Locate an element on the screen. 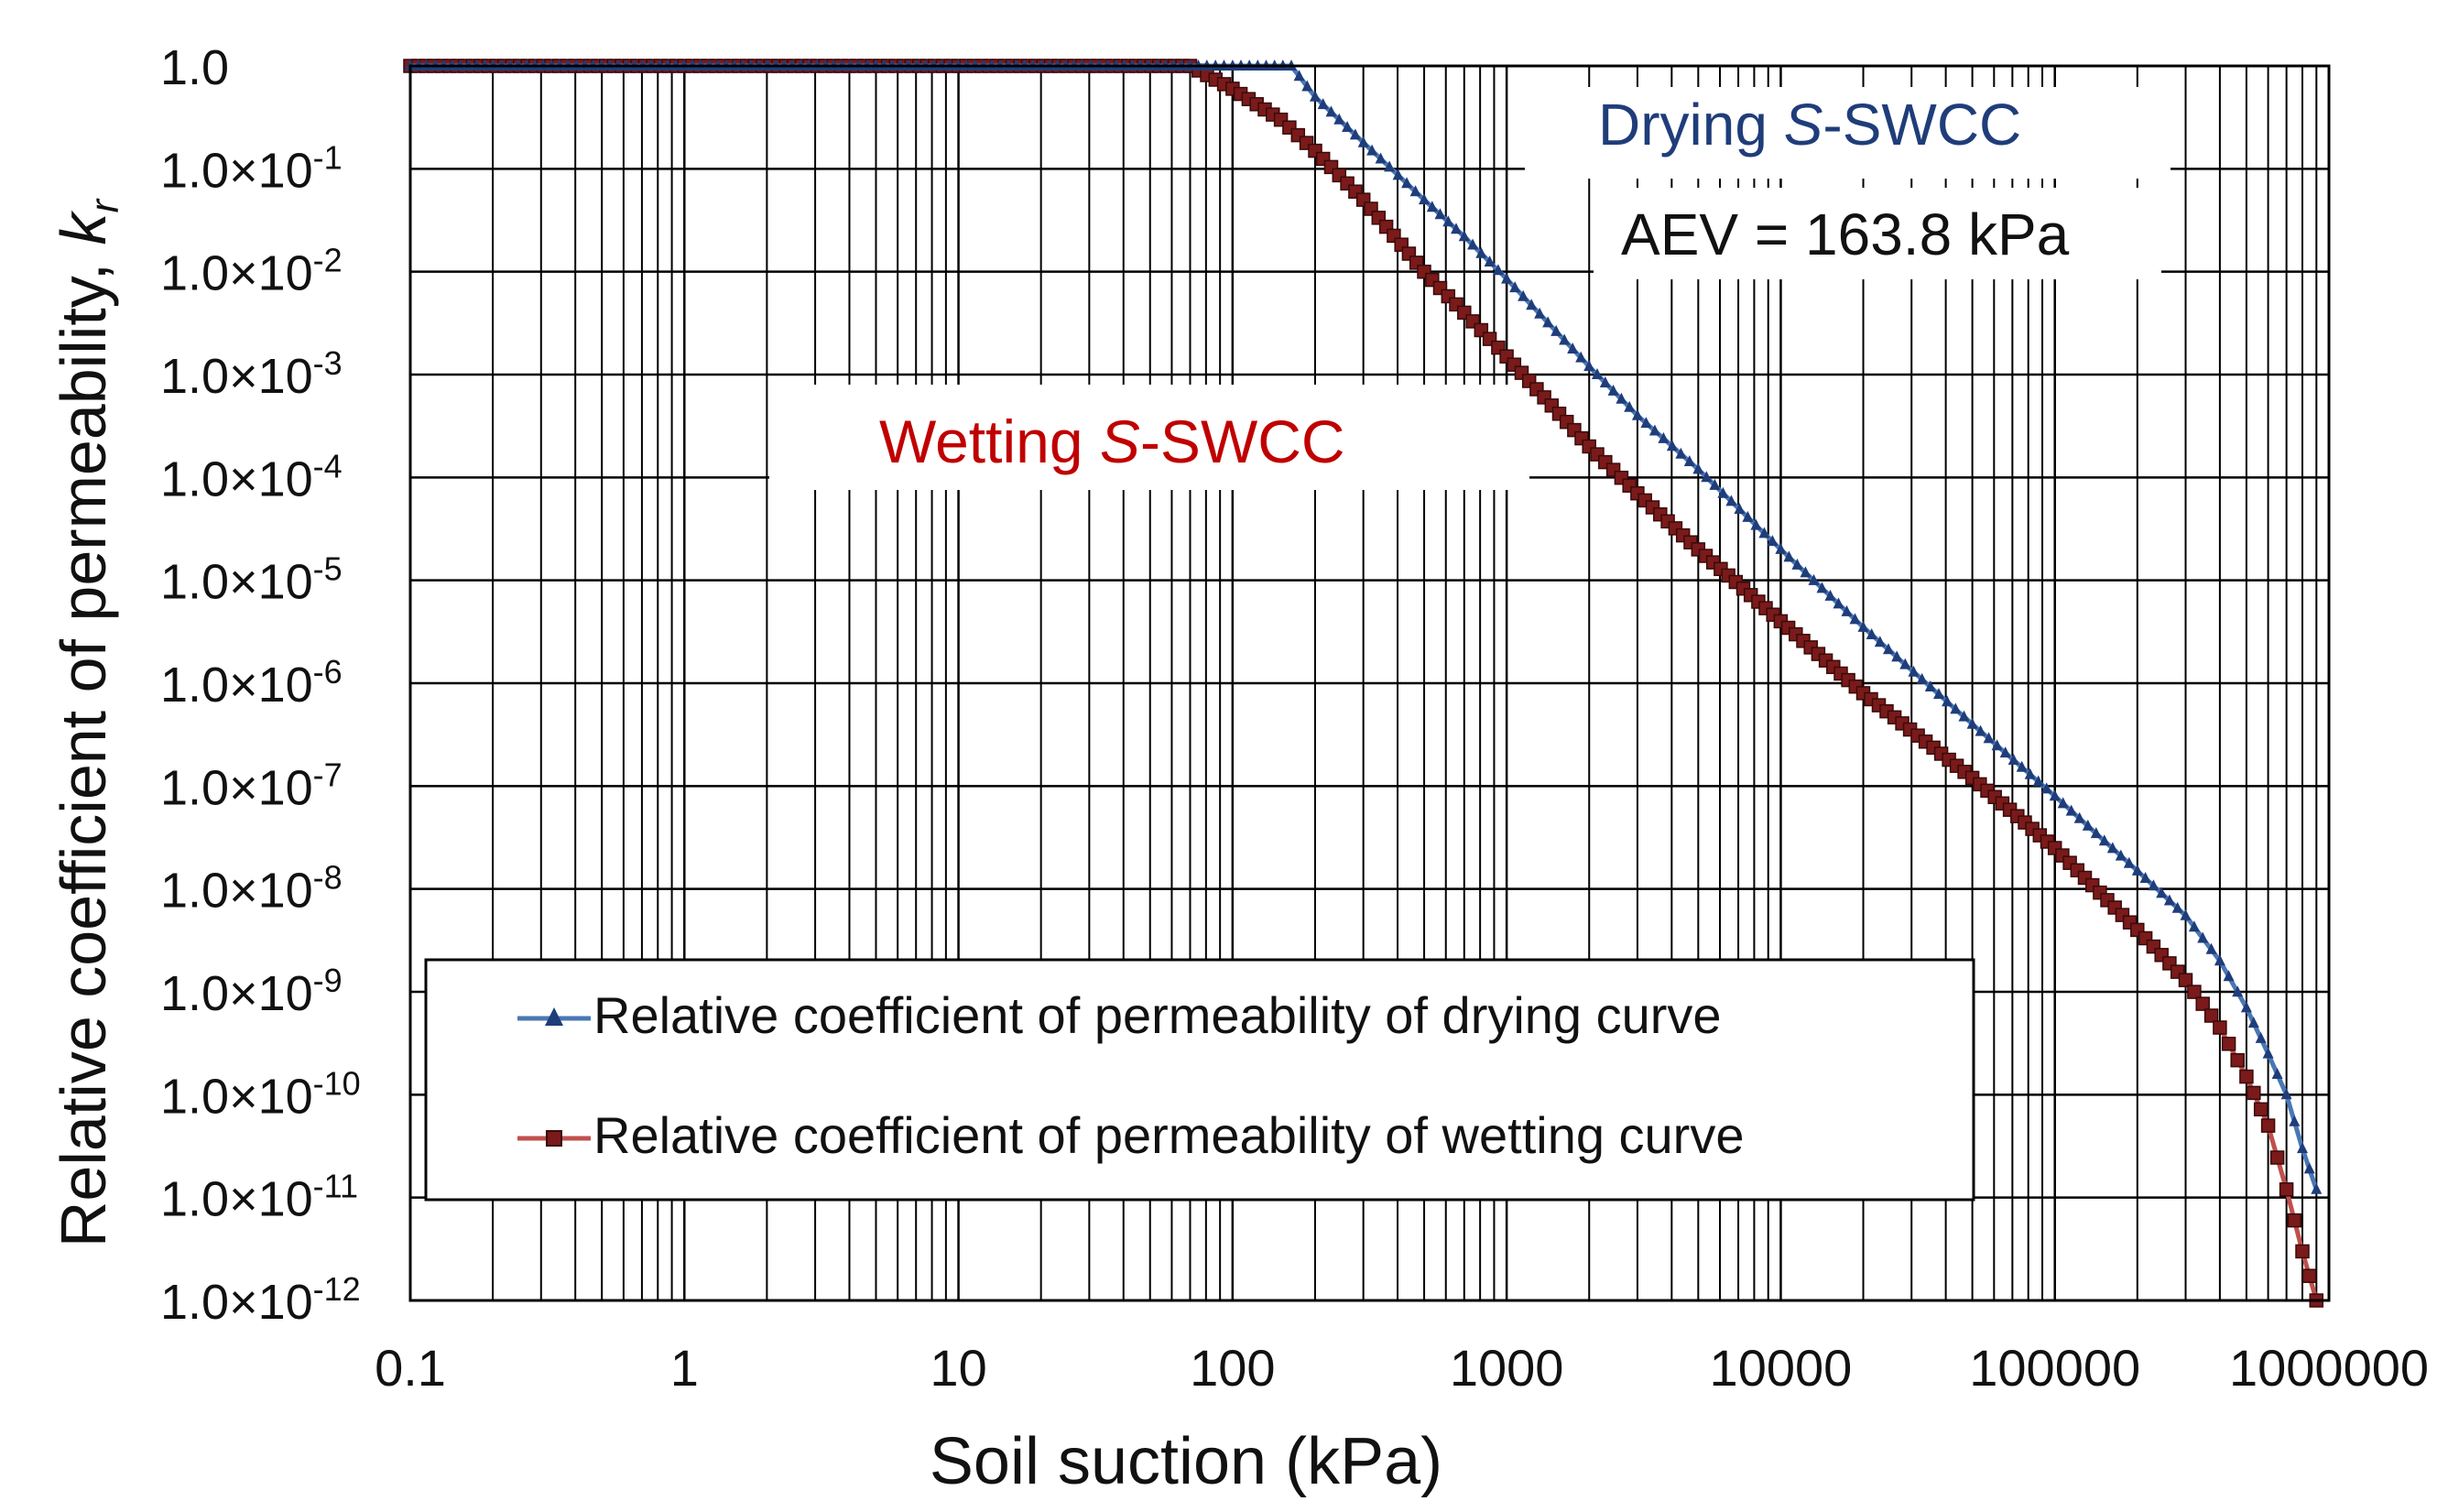  x-tick-label: 100 is located at coordinates (1232, 1368).